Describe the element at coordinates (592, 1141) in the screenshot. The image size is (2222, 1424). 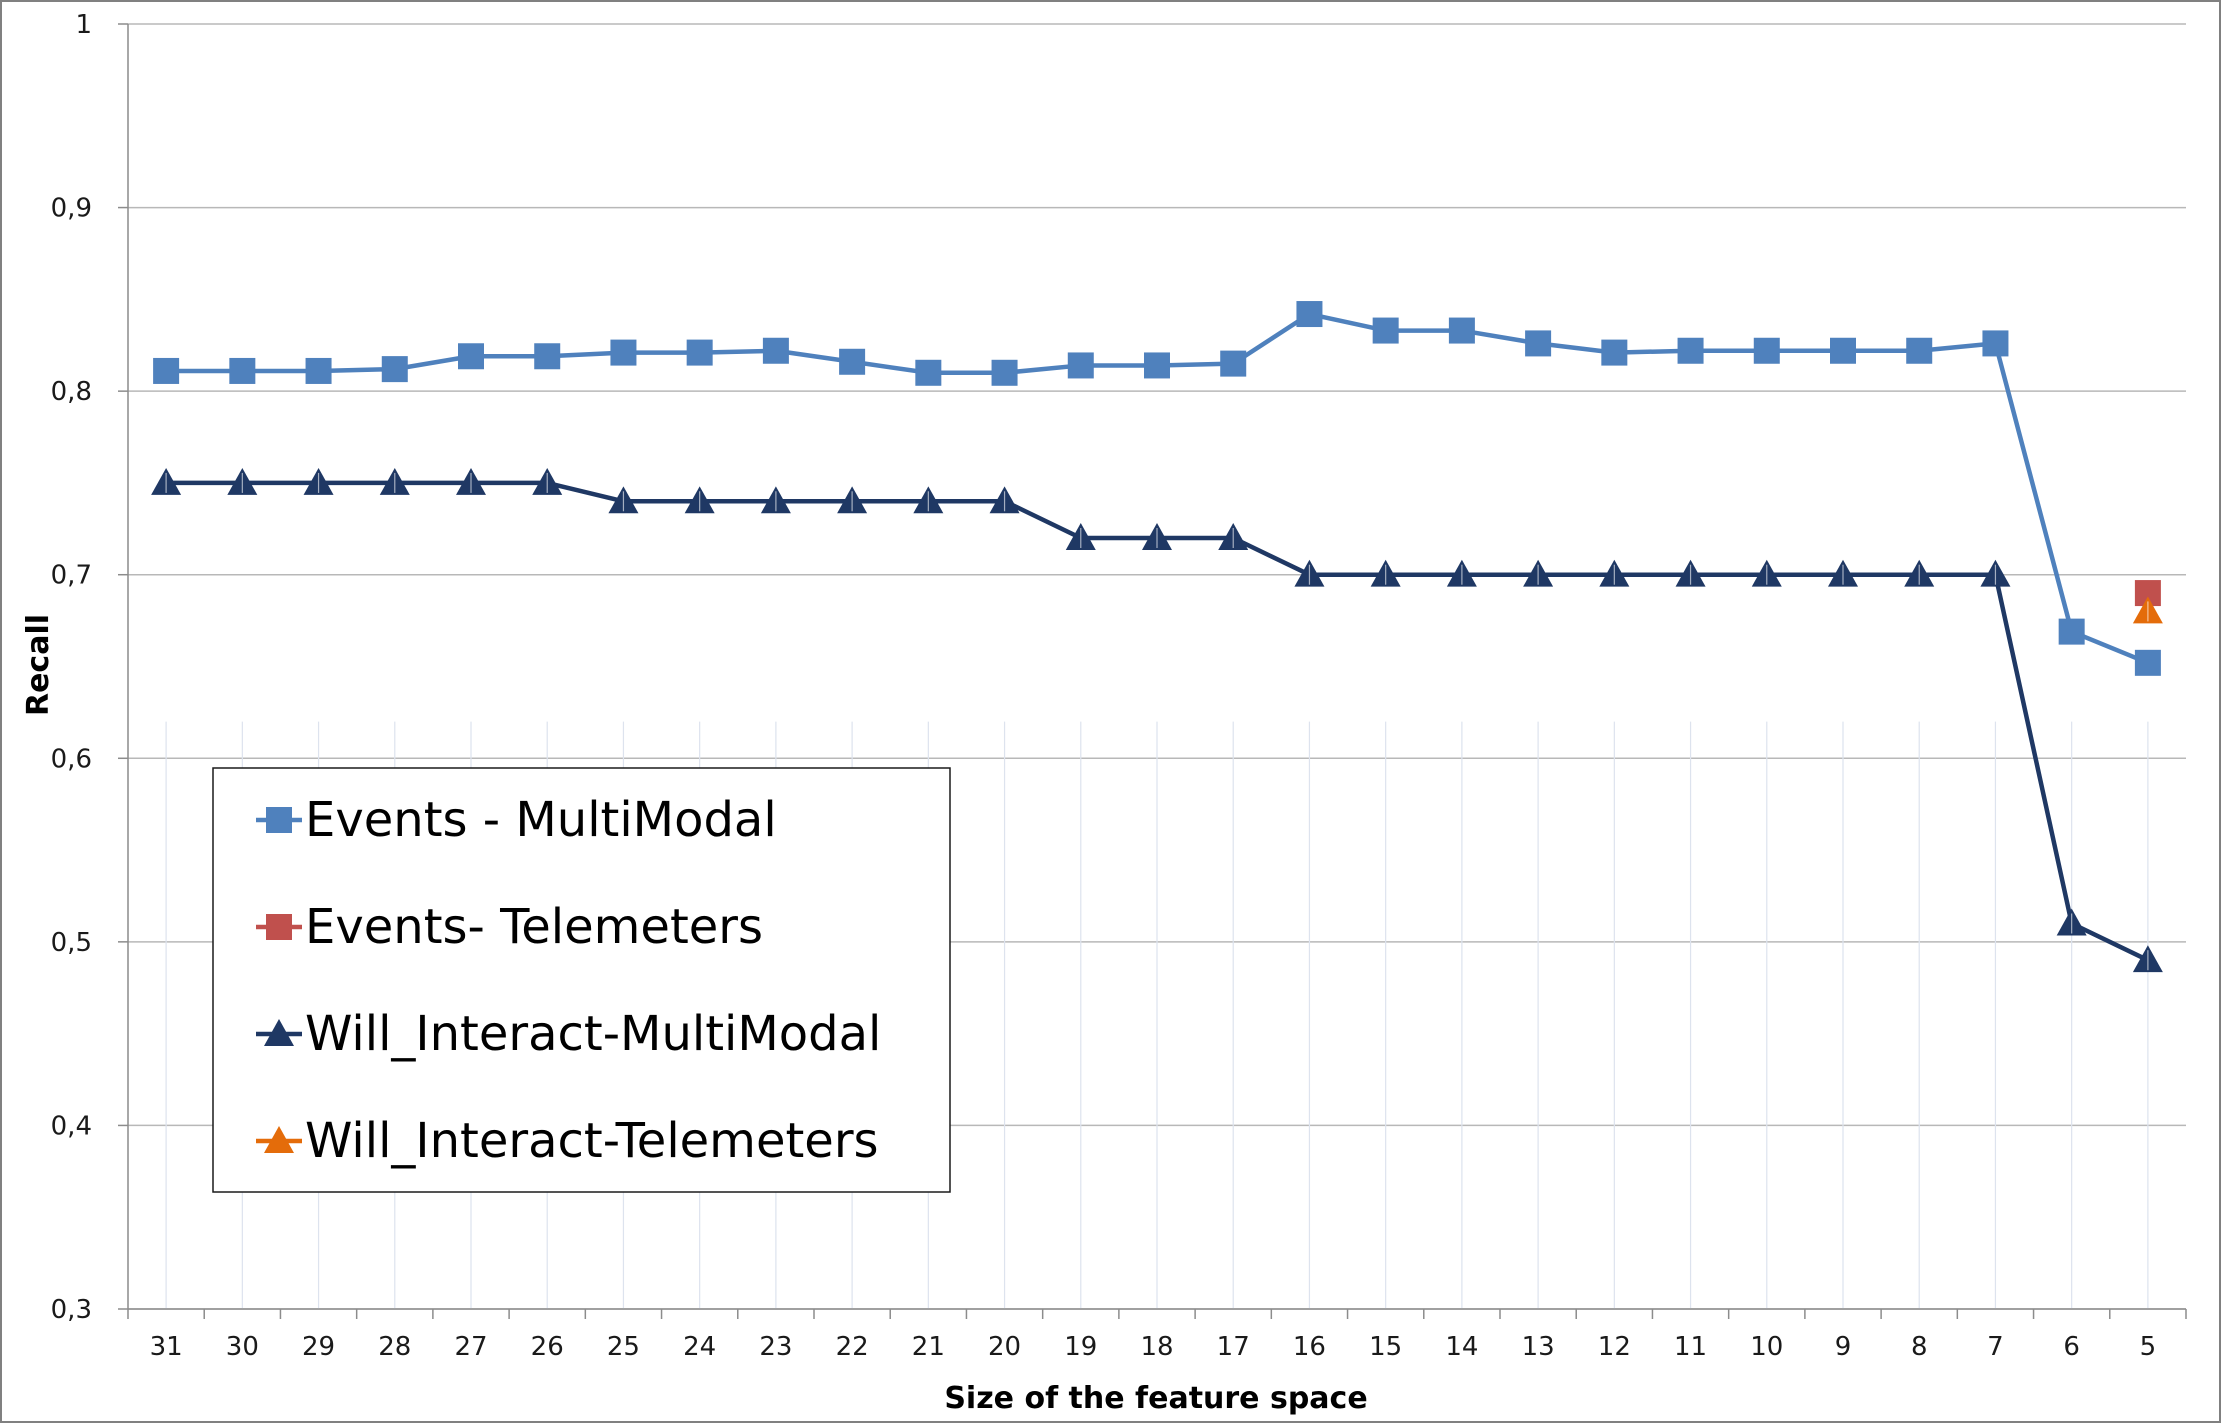
I see `legend-label: Will_Interact-Telemeters` at that location.